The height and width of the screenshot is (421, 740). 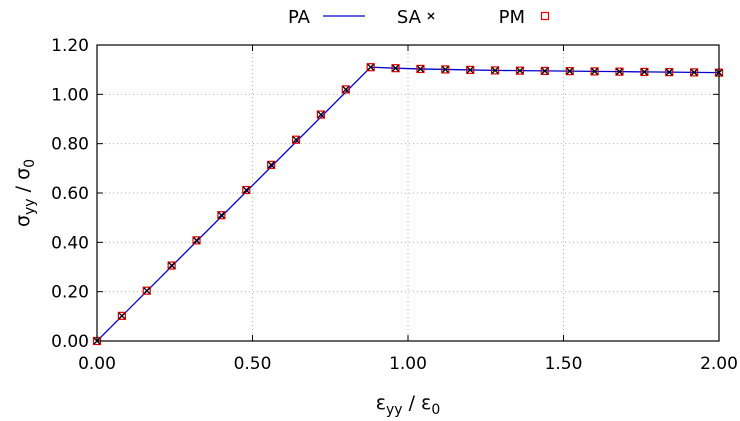 I want to click on x-axis-label: εyy / ε0, so click(x=408, y=405).